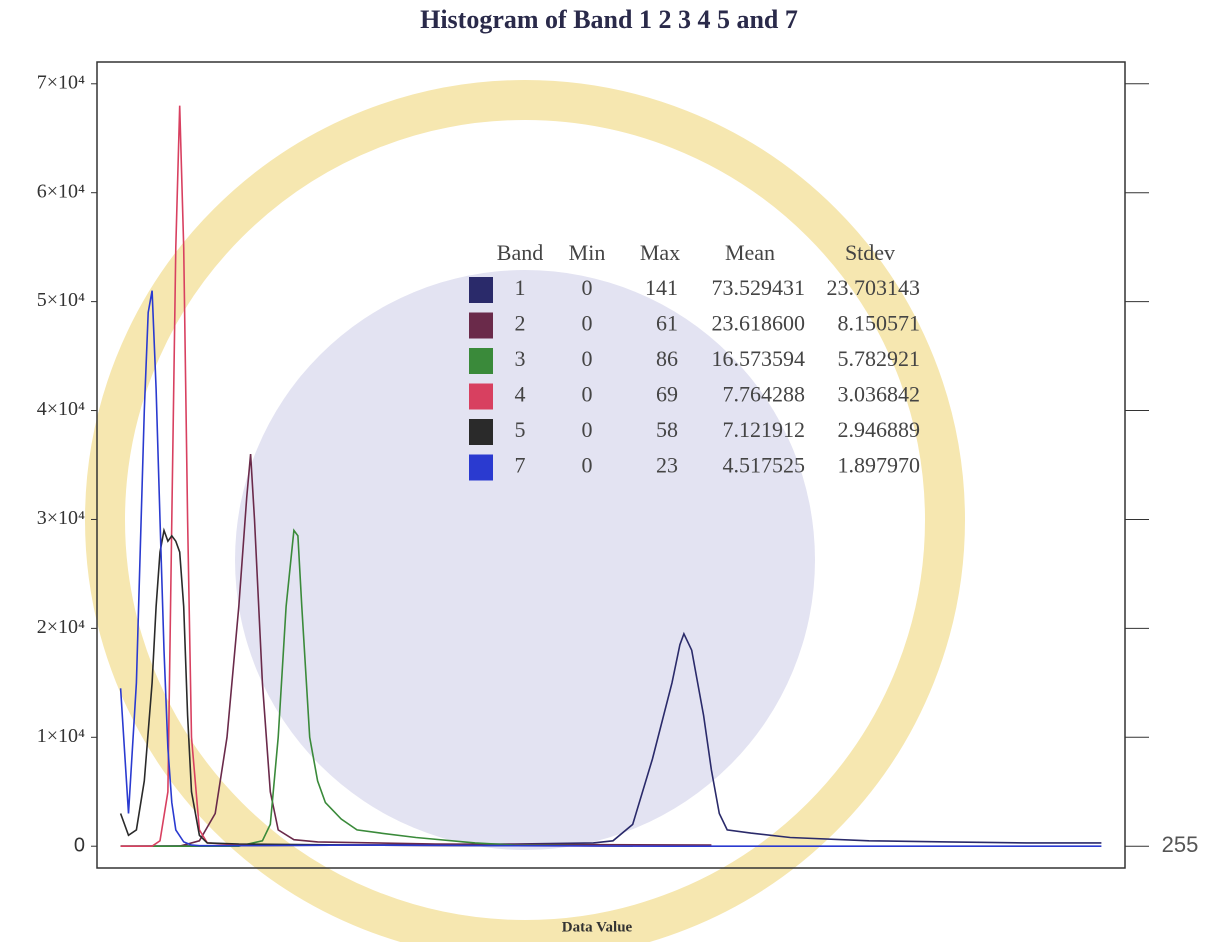 This screenshot has height=942, width=1219. I want to click on table-cell: 8.150571, so click(879, 323).